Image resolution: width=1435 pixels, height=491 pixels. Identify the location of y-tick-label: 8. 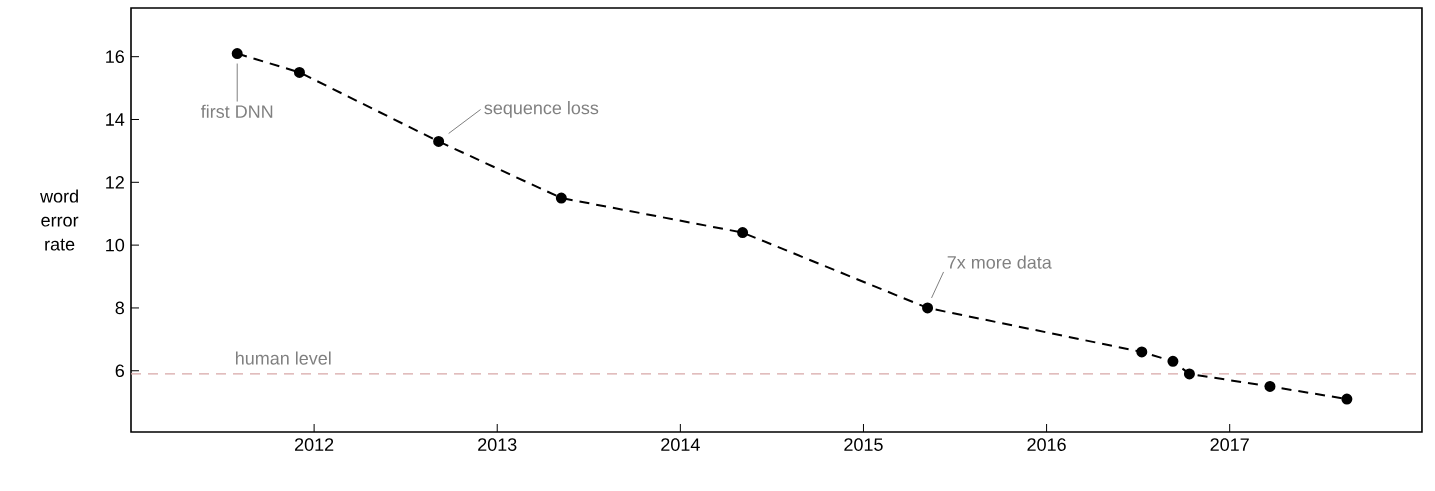
(120, 308).